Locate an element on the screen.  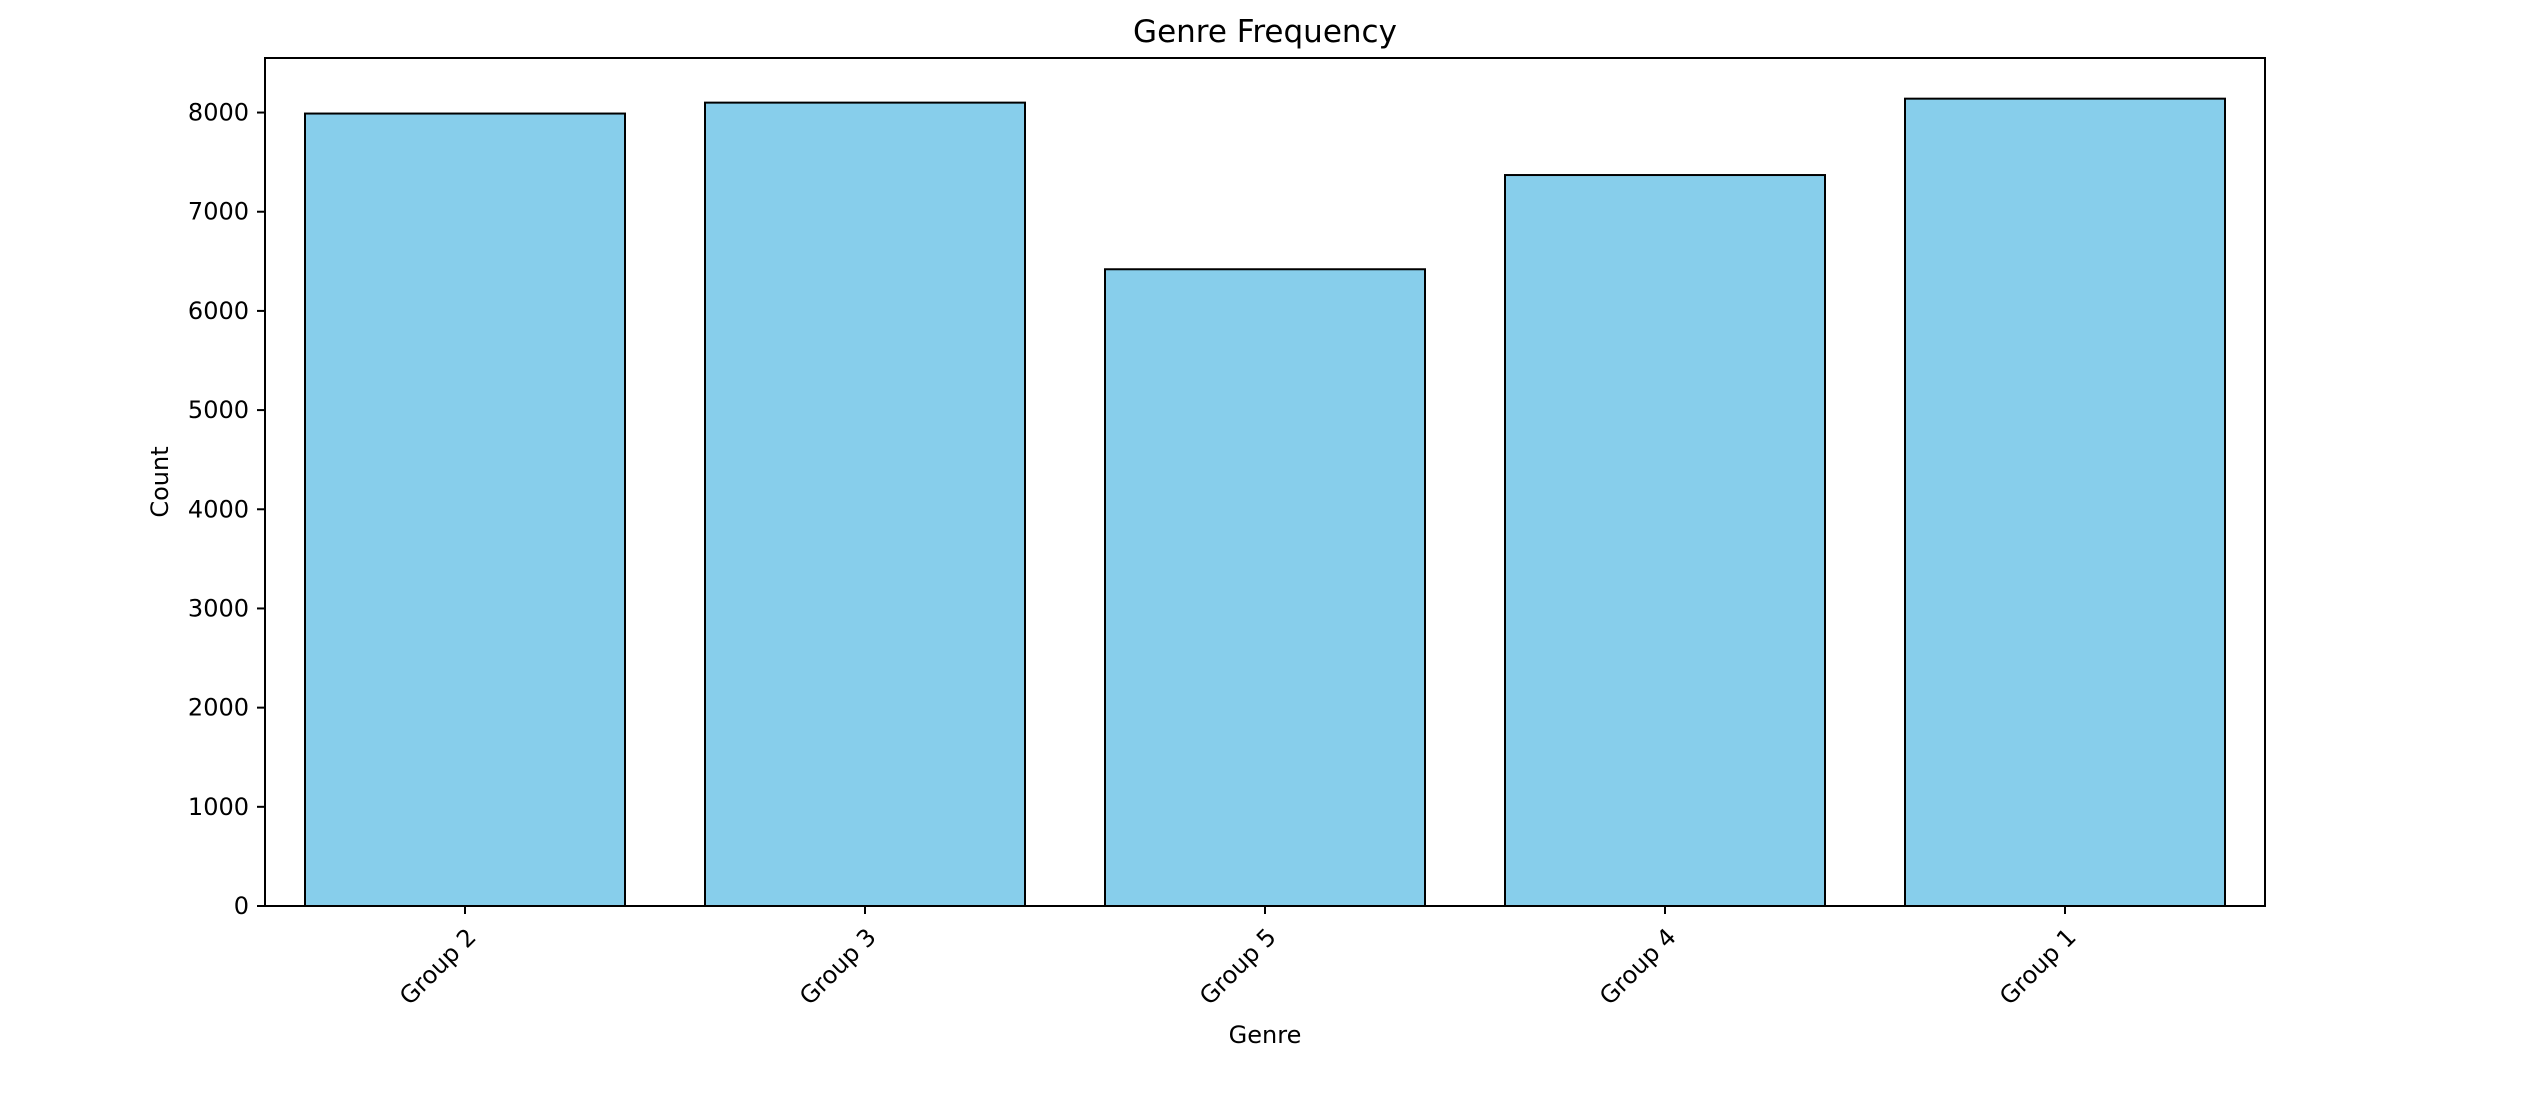
y-tick-label: 5000 is located at coordinates (218, 410).